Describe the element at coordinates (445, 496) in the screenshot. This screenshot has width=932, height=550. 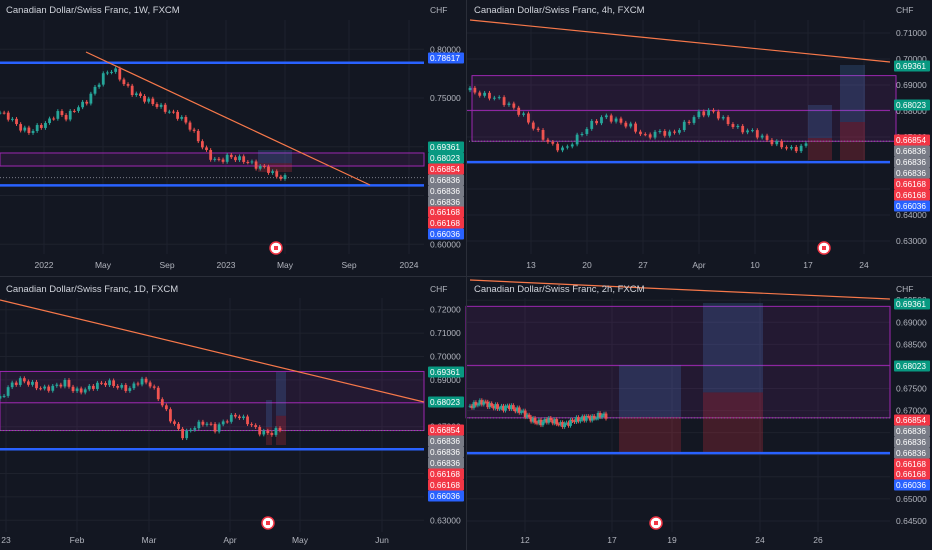
I see `price-tag-label: 0.66036` at that location.